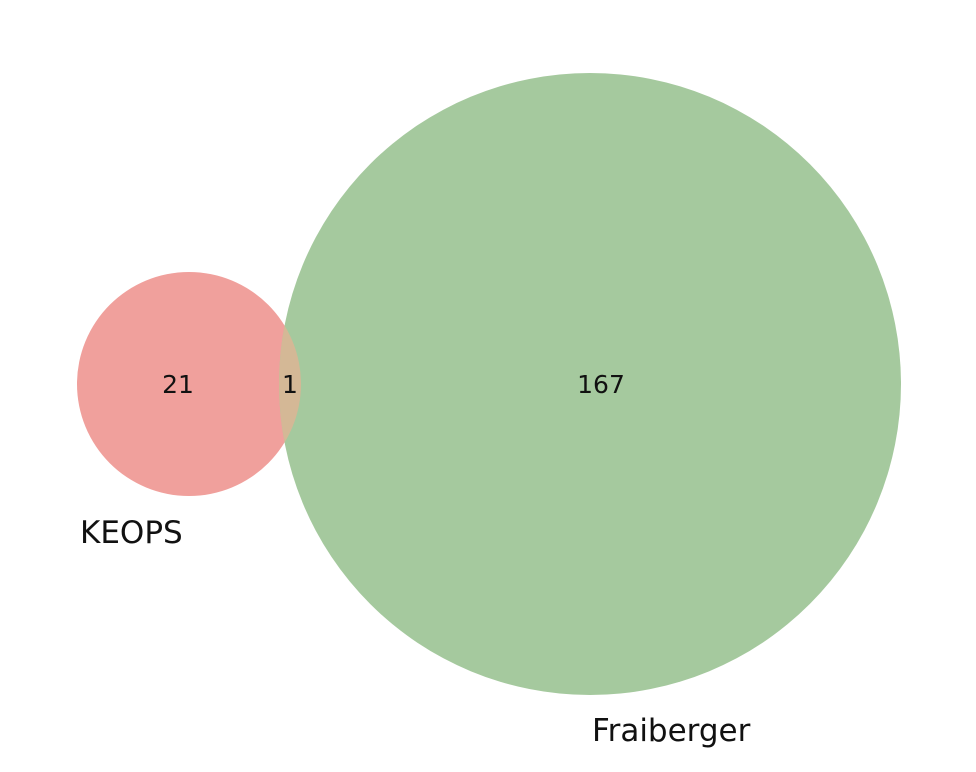 Image resolution: width=976 pixels, height=772 pixels. I want to click on keops-only-count: 21, so click(178, 384).